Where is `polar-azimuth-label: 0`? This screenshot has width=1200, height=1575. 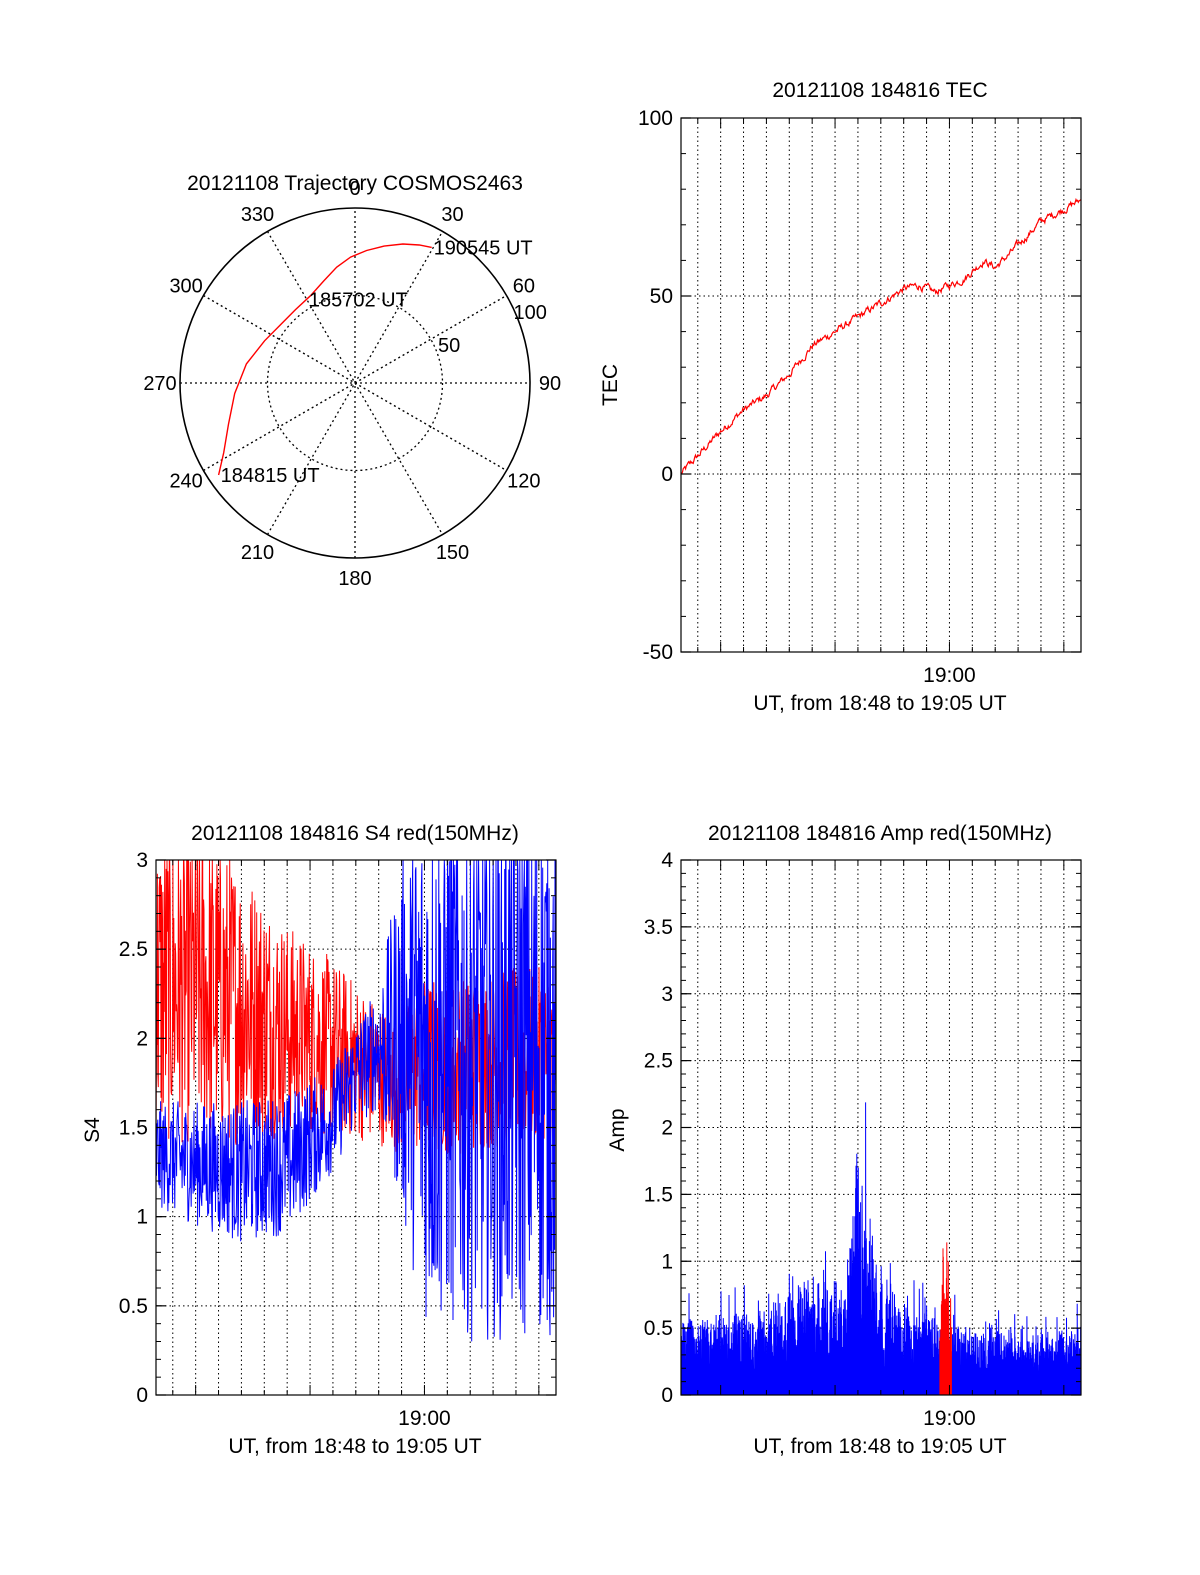 polar-azimuth-label: 0 is located at coordinates (354, 189).